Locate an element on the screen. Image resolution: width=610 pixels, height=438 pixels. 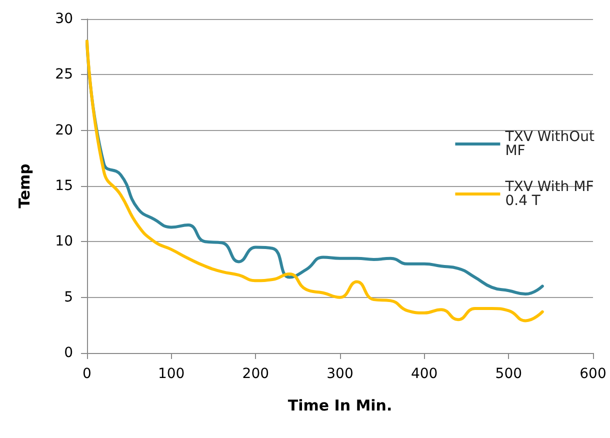
y-tick-label: 10 is located at coordinates (64, 242).